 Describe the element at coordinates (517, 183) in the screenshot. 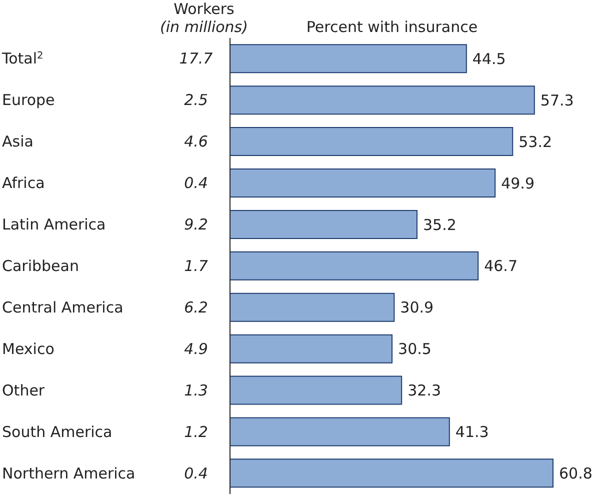

I see `data-label: 49.9` at that location.